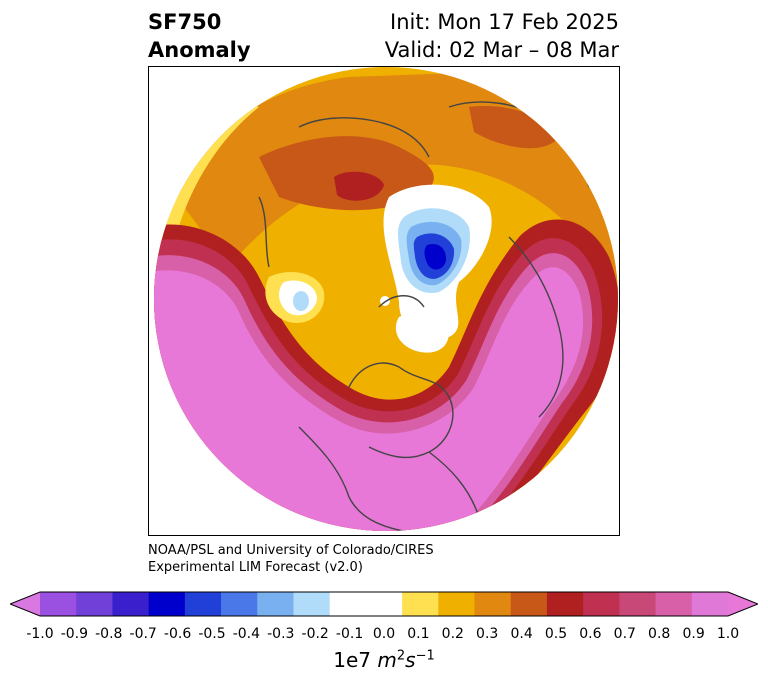 This screenshot has height=688, width=768. Describe the element at coordinates (349, 634) in the screenshot. I see `colorbar-tick-label: -0.1` at that location.